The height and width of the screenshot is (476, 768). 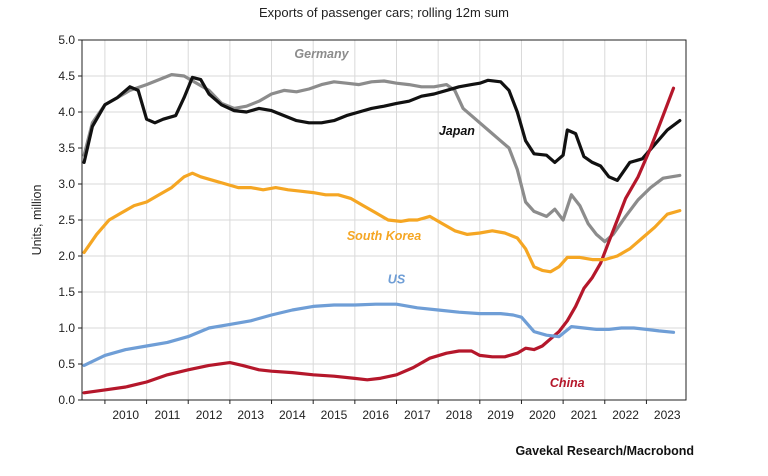 What do you see at coordinates (334, 415) in the screenshot?
I see `x-tick-label: 2015` at bounding box center [334, 415].